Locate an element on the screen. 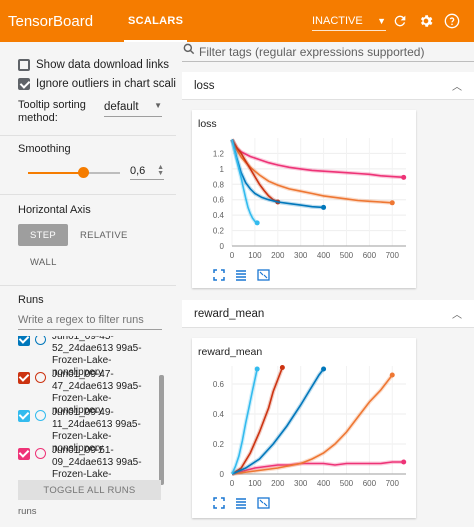  y-tick-label: 0.4 is located at coordinates (219, 414).